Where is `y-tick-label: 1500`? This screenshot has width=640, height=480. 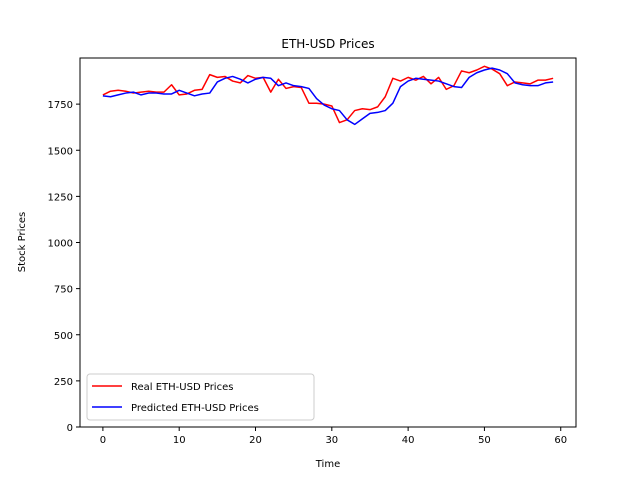
y-tick-label: 1500 is located at coordinates (60, 151).